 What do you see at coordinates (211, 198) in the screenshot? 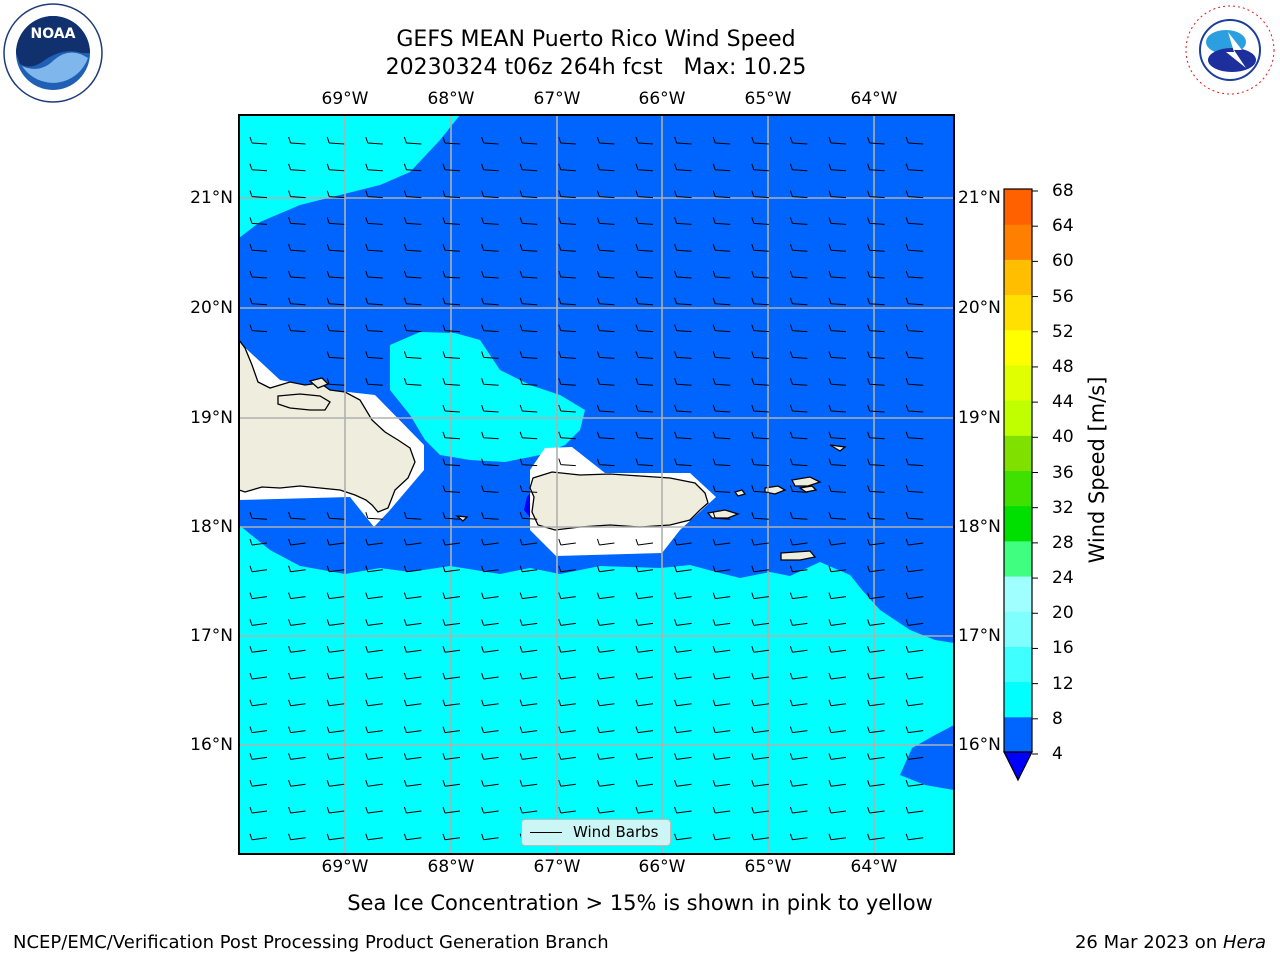
I see `lat-label-left: 21°N` at bounding box center [211, 198].